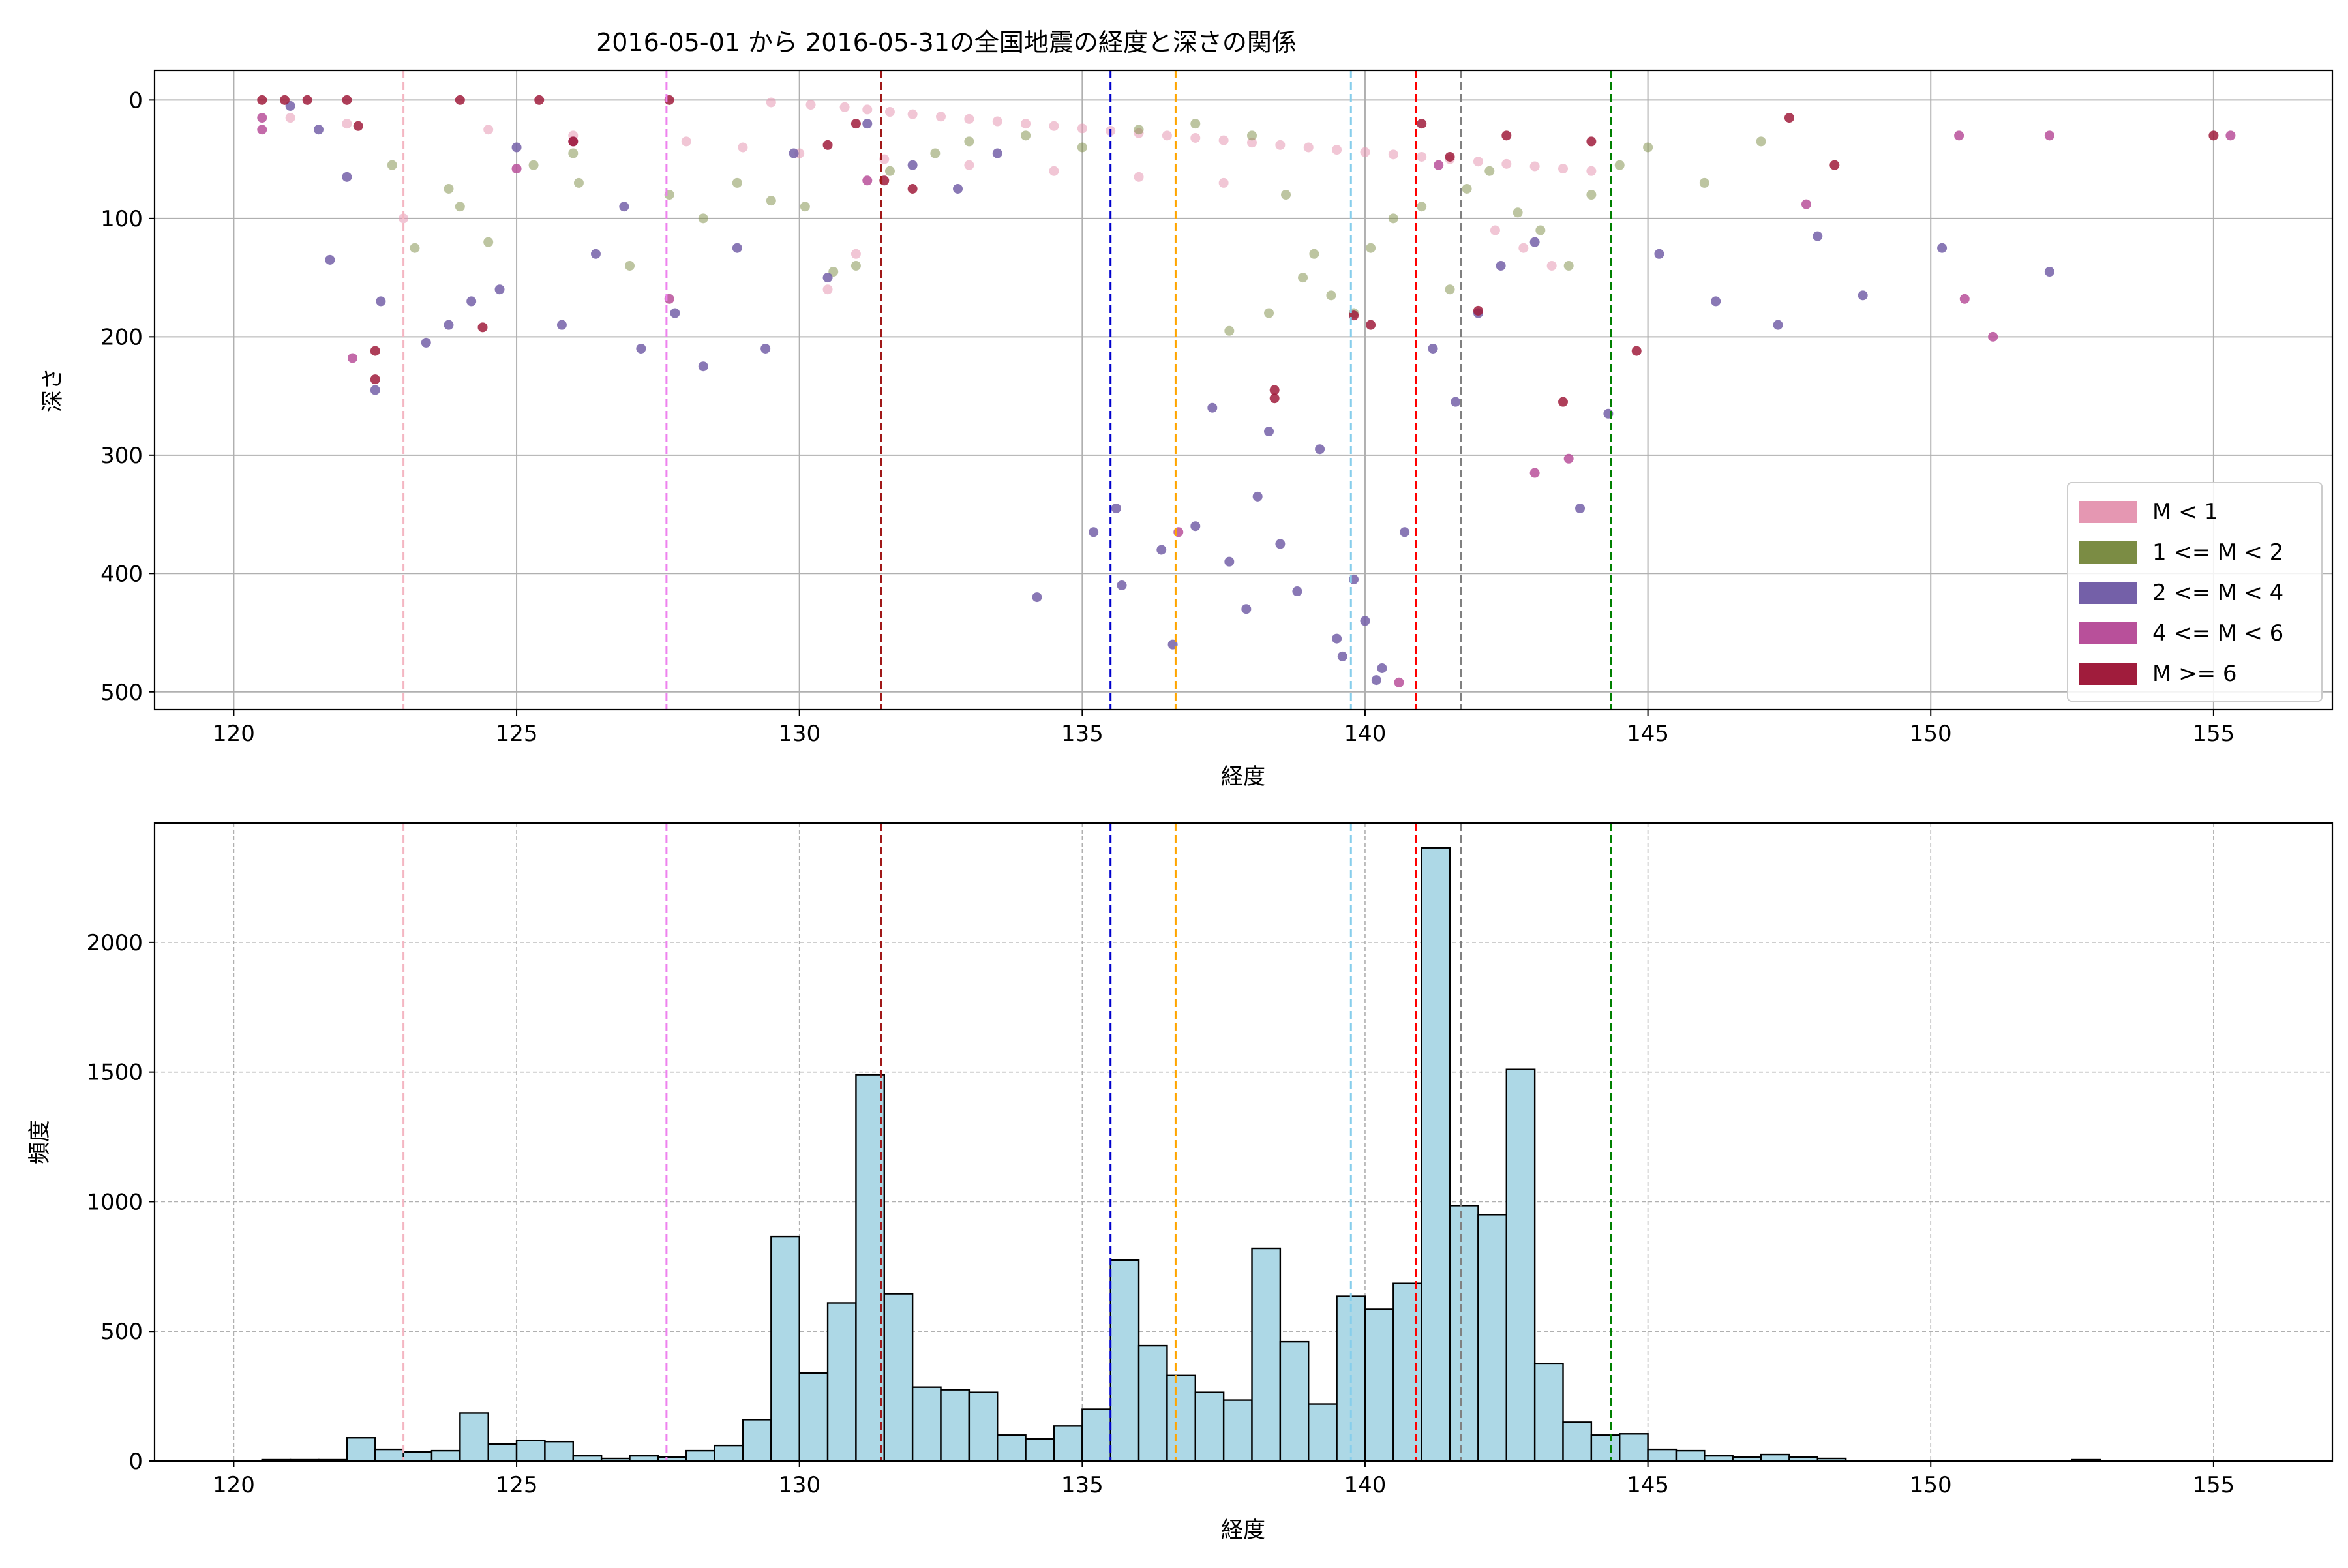  What do you see at coordinates (1648, 734) in the screenshot?
I see `scatter-x-tick-label: 145` at bounding box center [1648, 734].